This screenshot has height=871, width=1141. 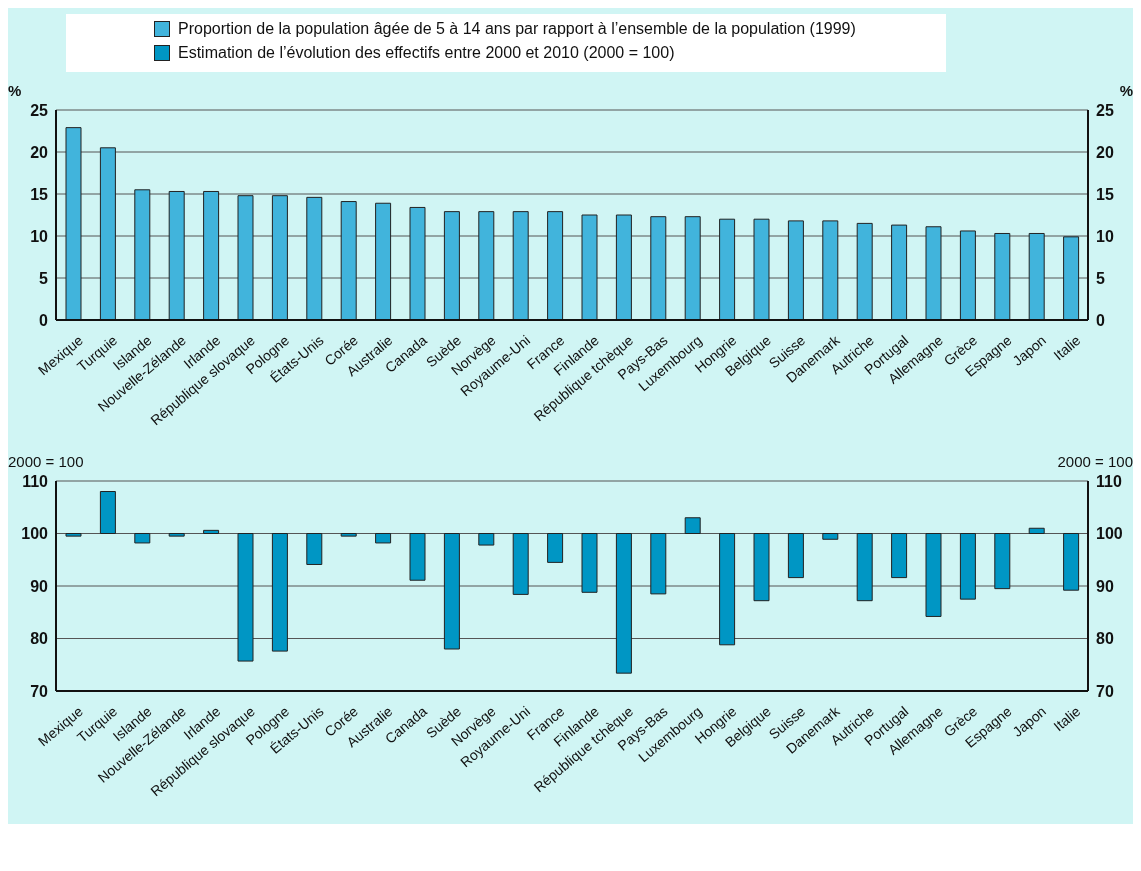 What do you see at coordinates (1105, 639) in the screenshot?
I see `y2-tick-label: 80` at bounding box center [1105, 639].